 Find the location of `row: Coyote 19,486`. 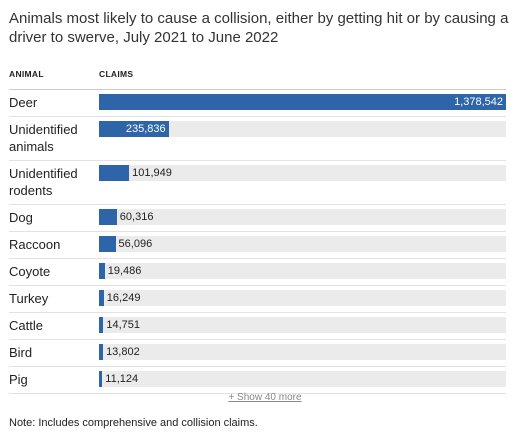

row: Coyote 19,486 is located at coordinates (257, 272).